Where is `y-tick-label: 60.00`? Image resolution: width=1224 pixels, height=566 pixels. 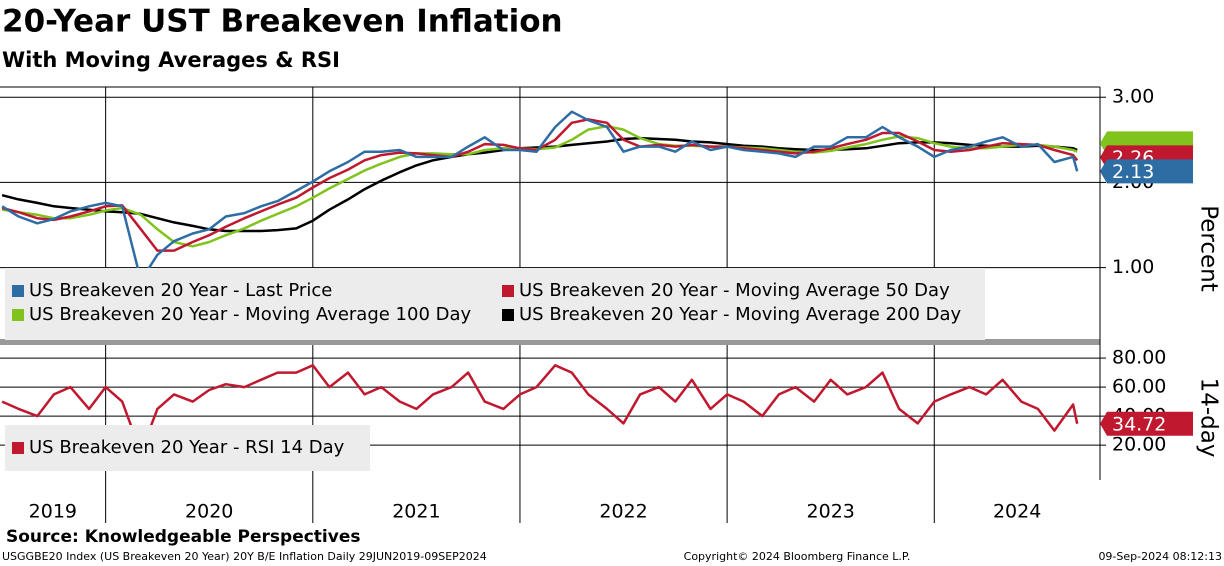
y-tick-label: 60.00 is located at coordinates (1139, 387).